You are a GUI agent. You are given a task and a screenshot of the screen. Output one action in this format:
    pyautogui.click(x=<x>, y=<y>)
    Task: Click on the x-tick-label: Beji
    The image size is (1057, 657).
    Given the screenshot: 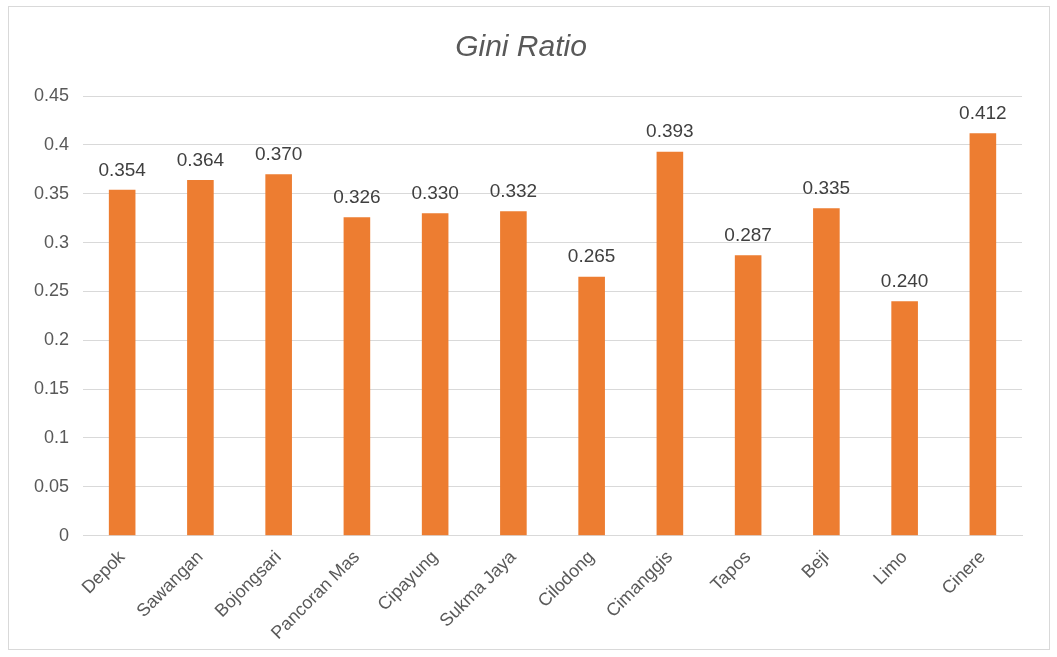 What is the action you would take?
    pyautogui.click(x=815, y=564)
    